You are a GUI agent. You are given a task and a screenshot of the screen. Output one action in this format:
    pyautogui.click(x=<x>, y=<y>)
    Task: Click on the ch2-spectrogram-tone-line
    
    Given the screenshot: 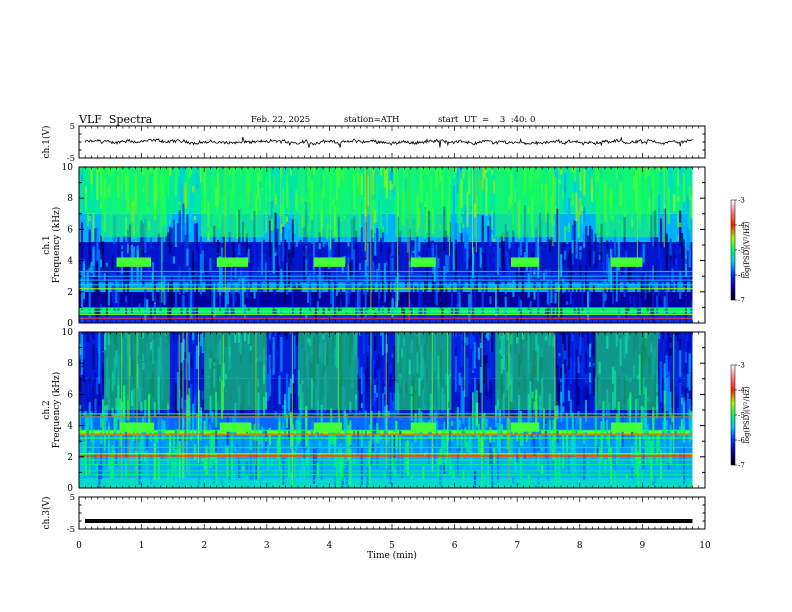 What is the action you would take?
    pyautogui.click(x=386, y=414)
    